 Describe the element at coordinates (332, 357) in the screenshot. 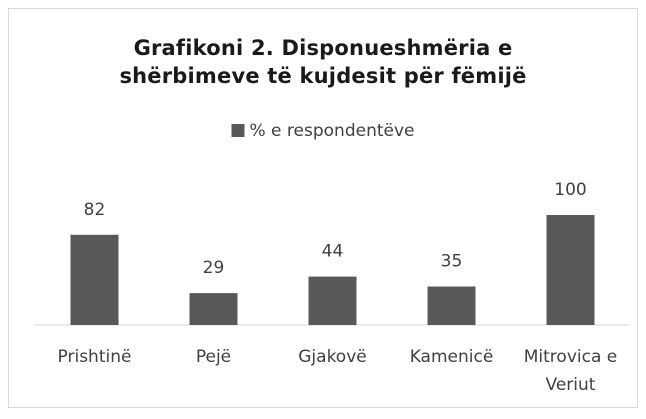

I see `x-tick-label: Gjakovë` at that location.